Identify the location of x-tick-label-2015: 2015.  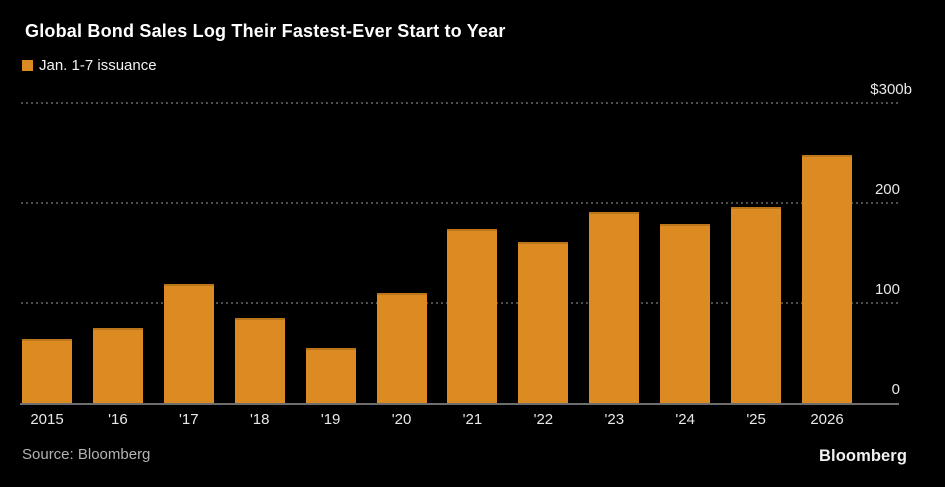
(47, 419).